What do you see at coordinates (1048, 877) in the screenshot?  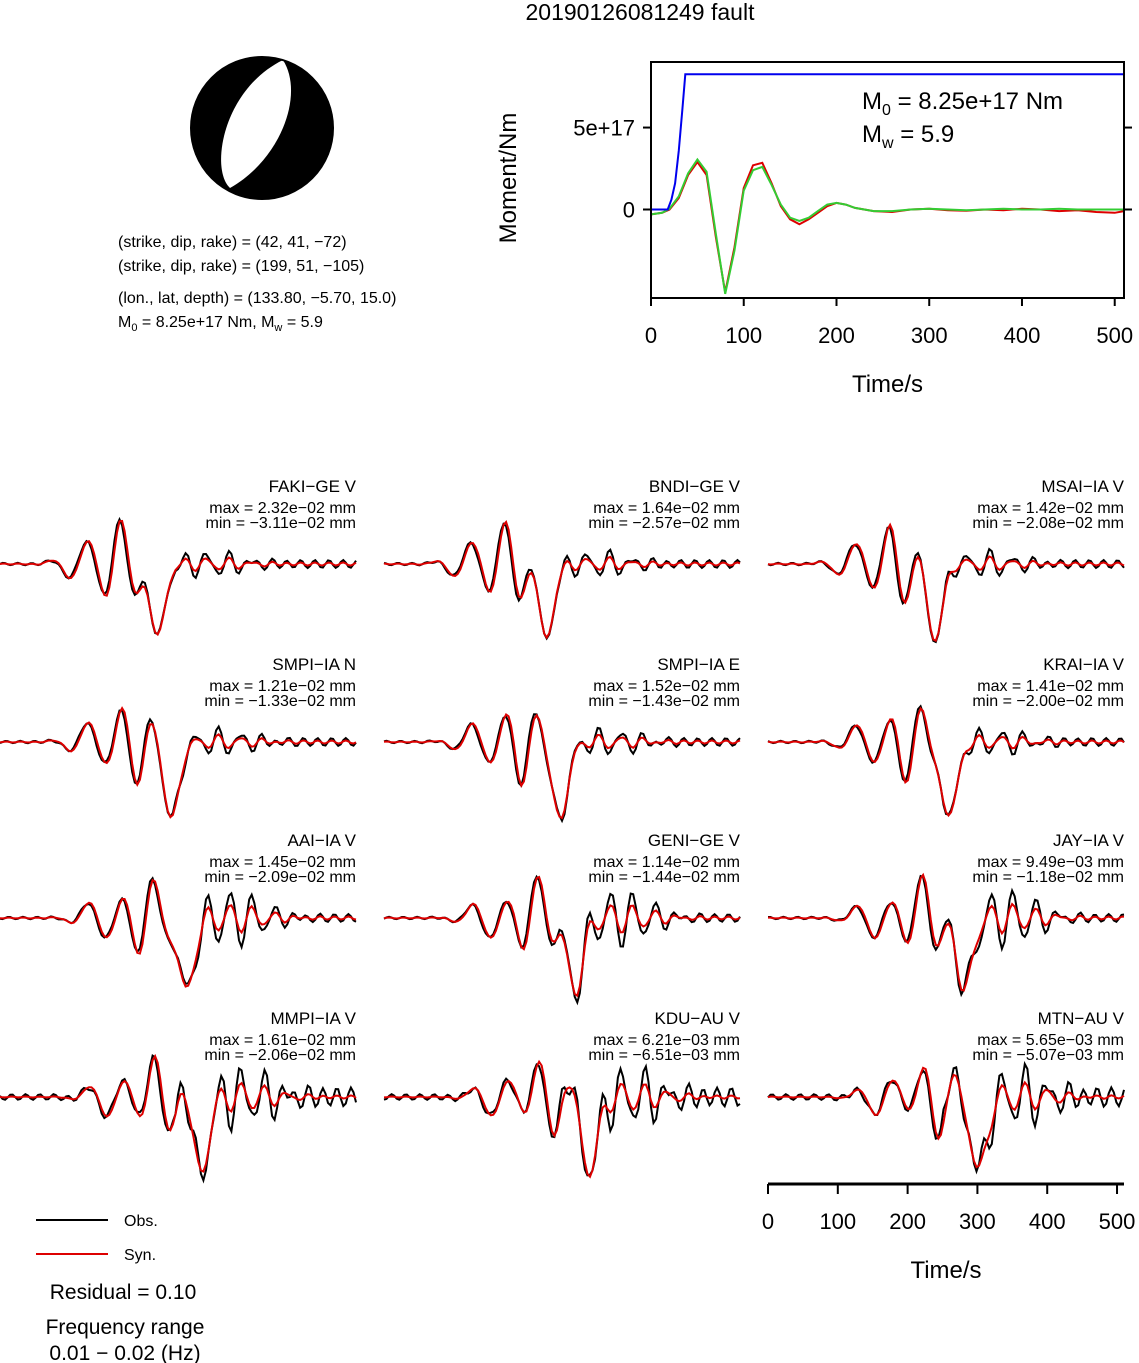 I see `station-min: min = −1.18e−02 mm` at bounding box center [1048, 877].